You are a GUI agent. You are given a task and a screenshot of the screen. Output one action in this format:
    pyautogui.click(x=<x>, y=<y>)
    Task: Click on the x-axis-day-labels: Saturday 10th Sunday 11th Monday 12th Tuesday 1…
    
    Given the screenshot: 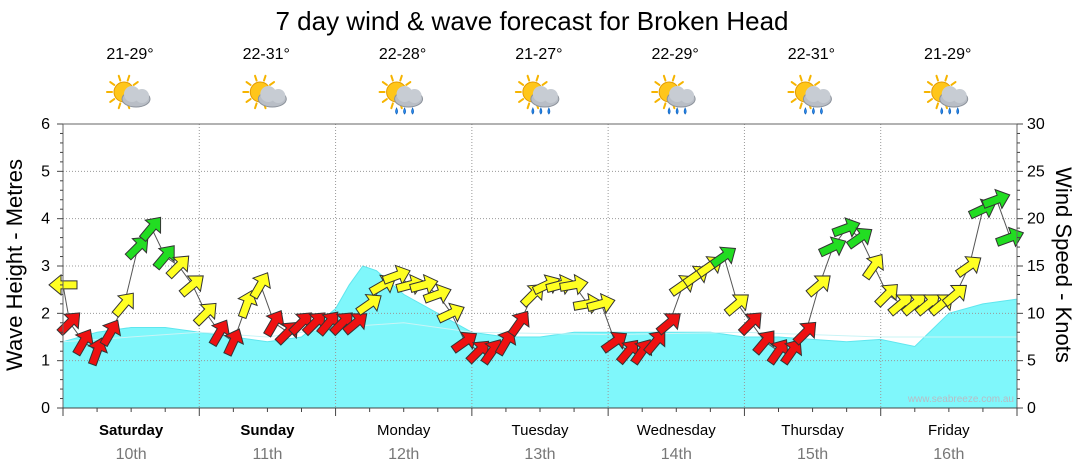 What is the action you would take?
    pyautogui.click(x=534, y=442)
    